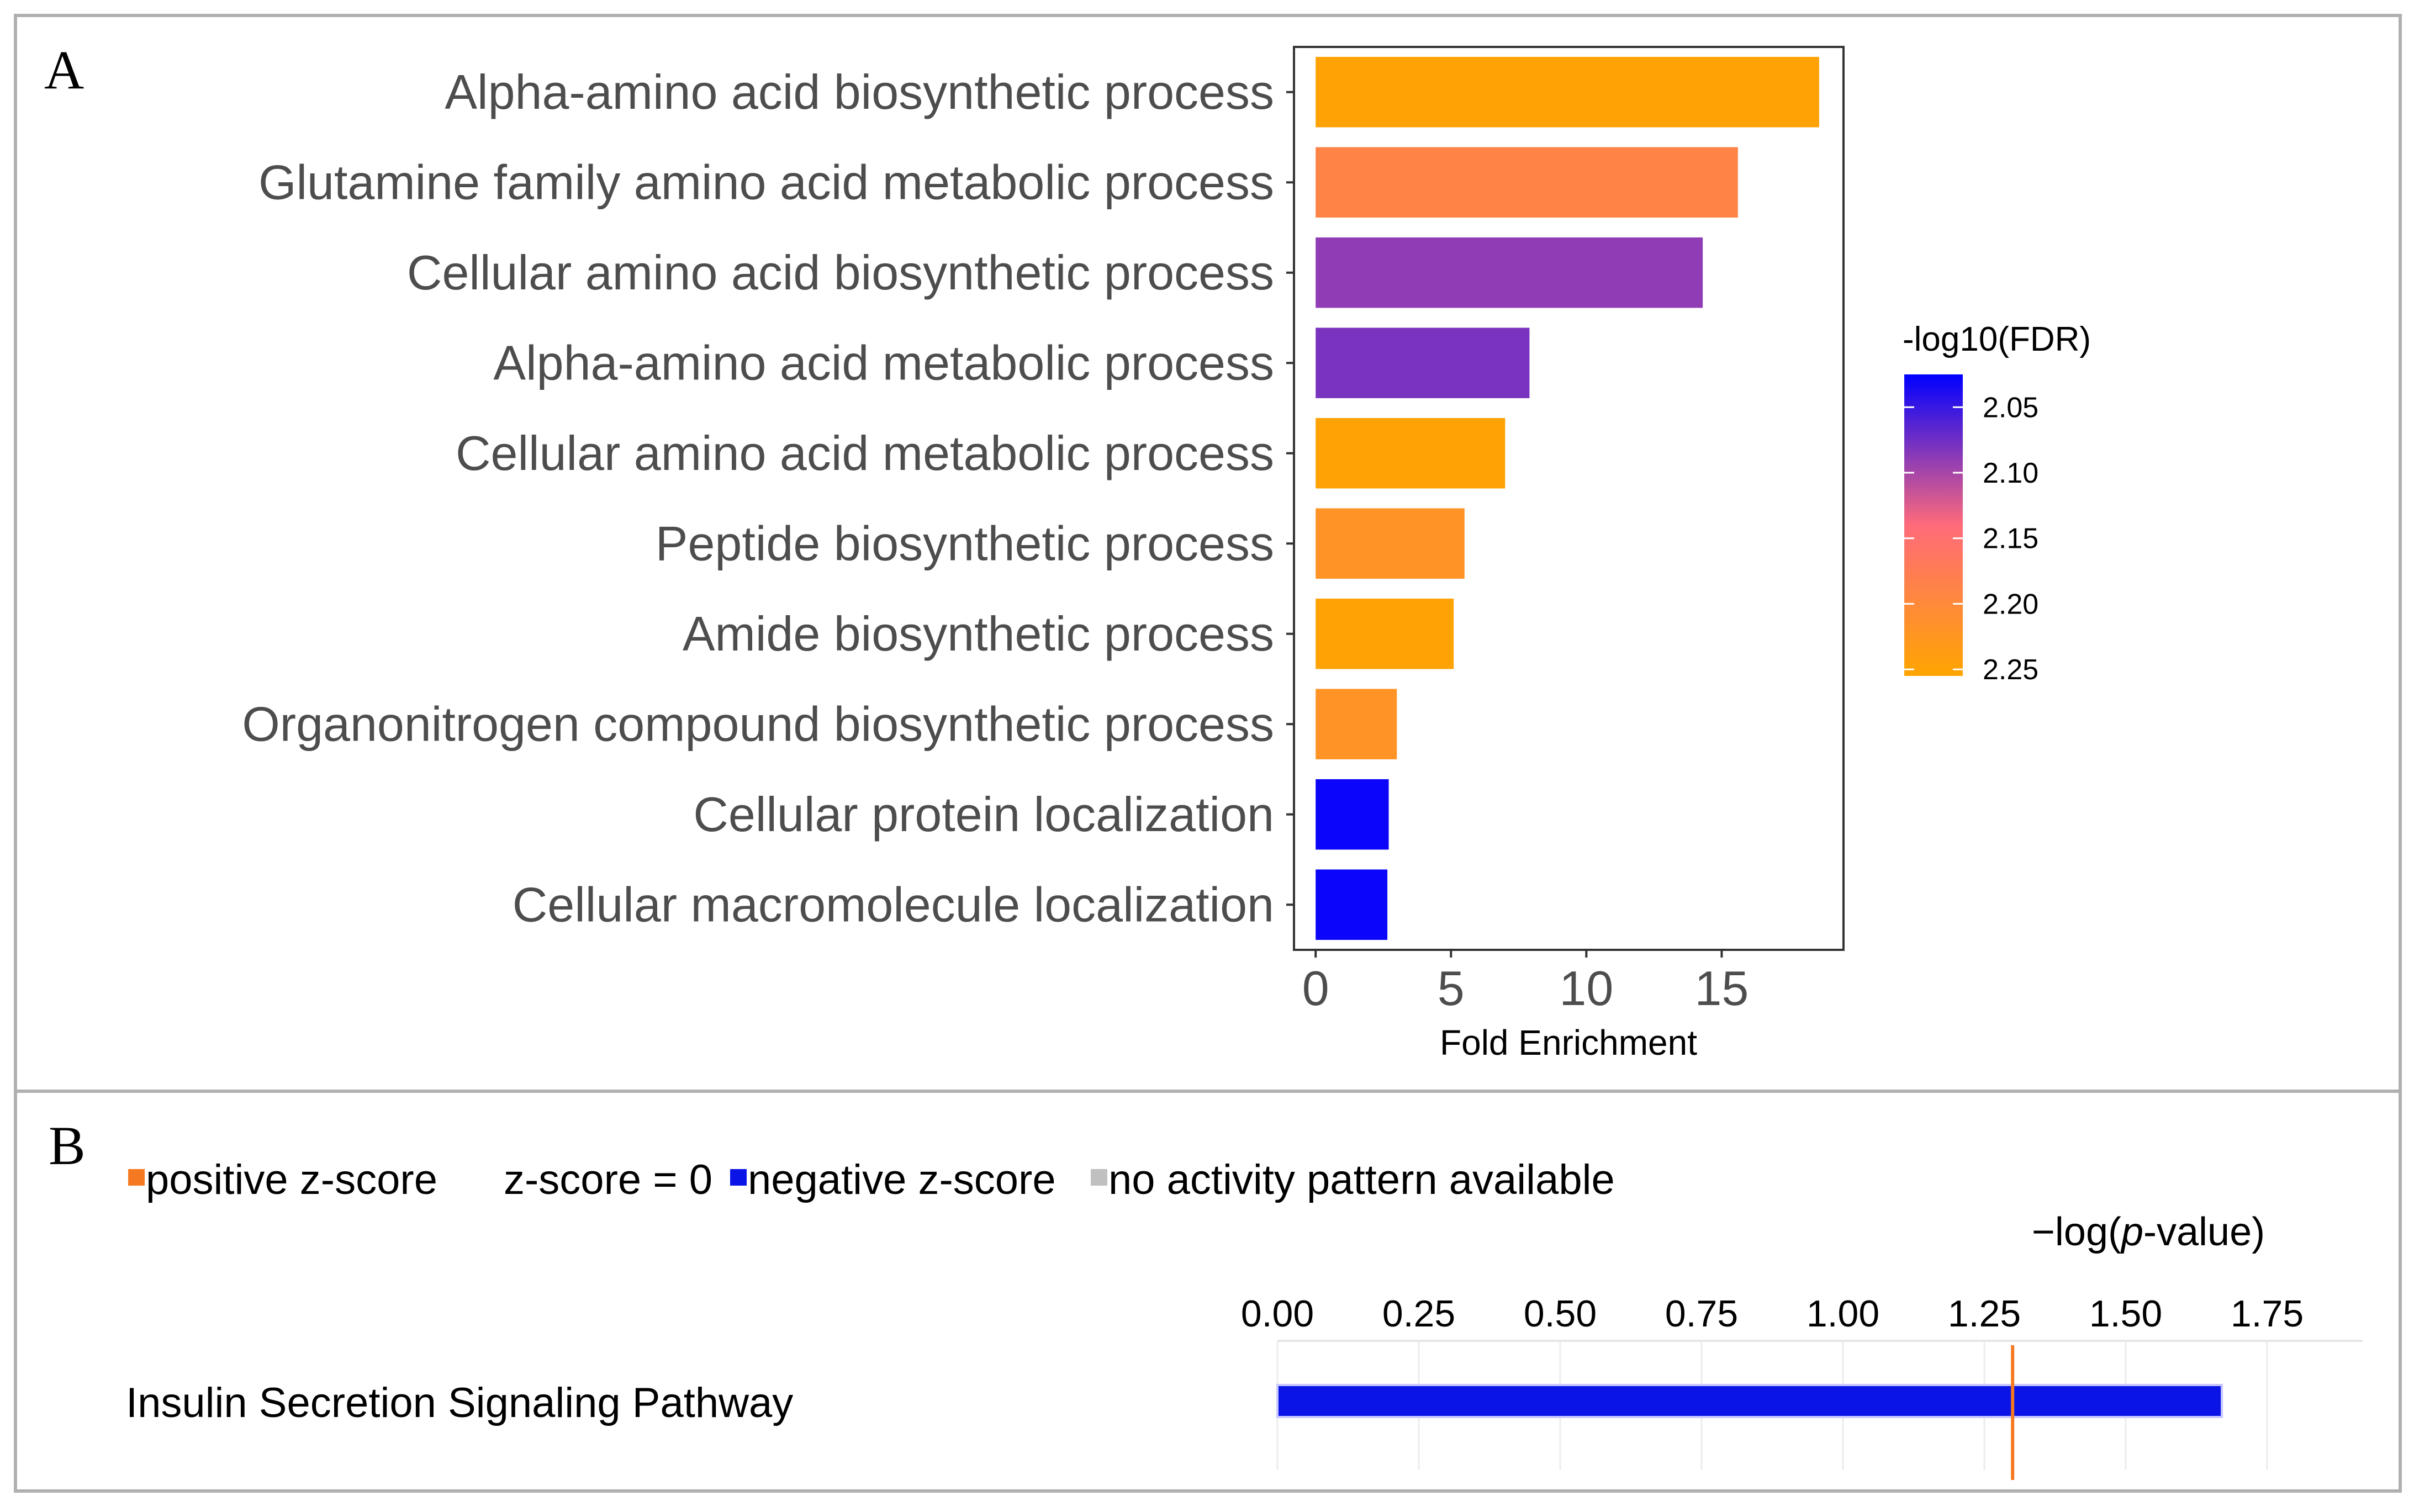  What do you see at coordinates (893, 904) in the screenshot?
I see `category-label: Cellular macromolecule localization` at bounding box center [893, 904].